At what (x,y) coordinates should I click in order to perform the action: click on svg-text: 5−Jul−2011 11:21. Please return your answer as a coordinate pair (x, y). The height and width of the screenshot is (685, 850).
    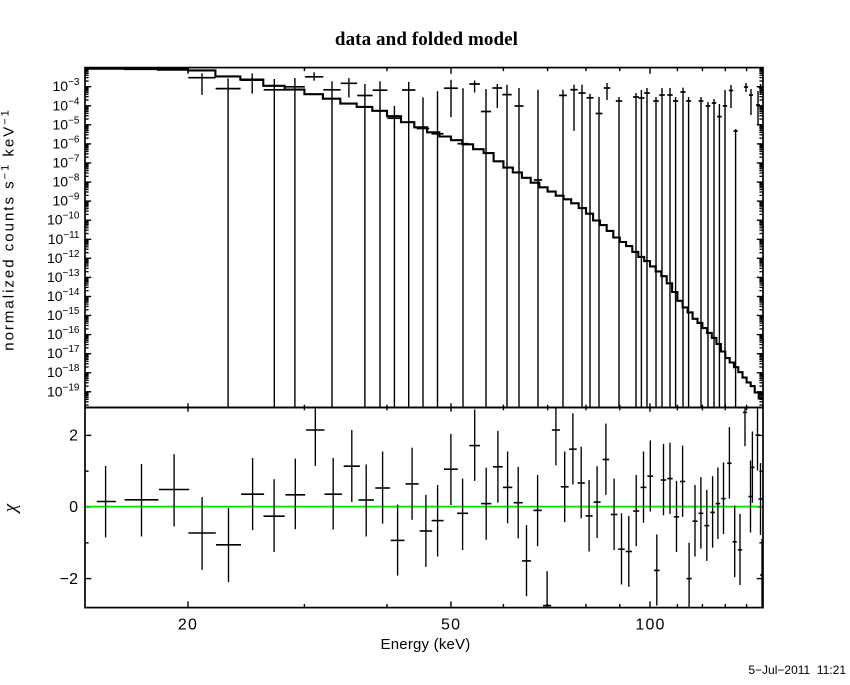
    Looking at the image, I should click on (797, 670).